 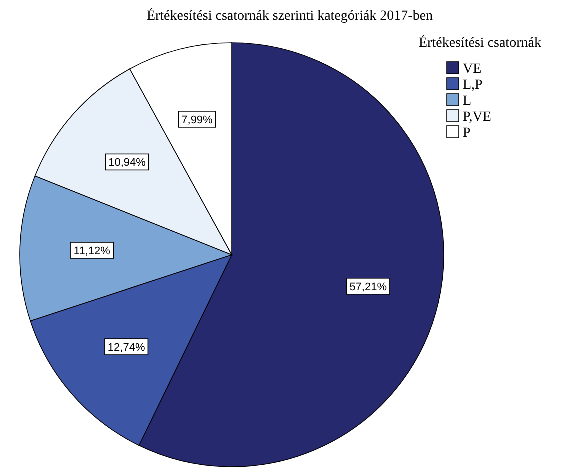 I want to click on data-label: 12,74%, so click(x=127, y=348).